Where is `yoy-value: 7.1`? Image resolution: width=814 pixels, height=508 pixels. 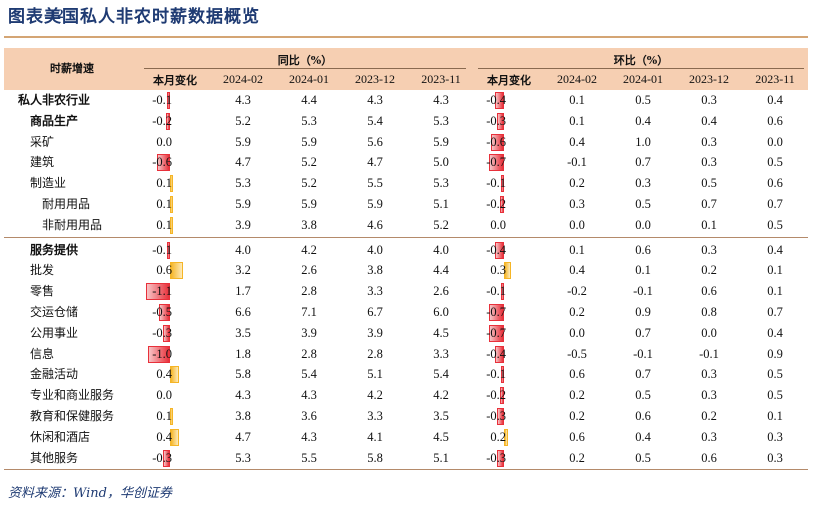
yoy-value: 7.1 is located at coordinates (309, 312).